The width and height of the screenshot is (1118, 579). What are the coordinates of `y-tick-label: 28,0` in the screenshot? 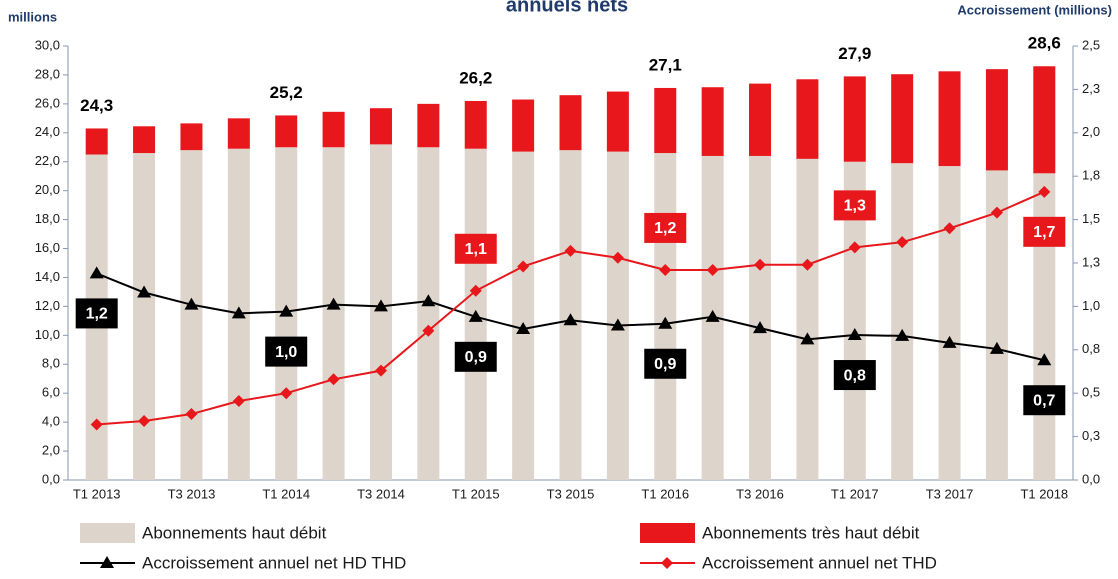 It's located at (47, 73).